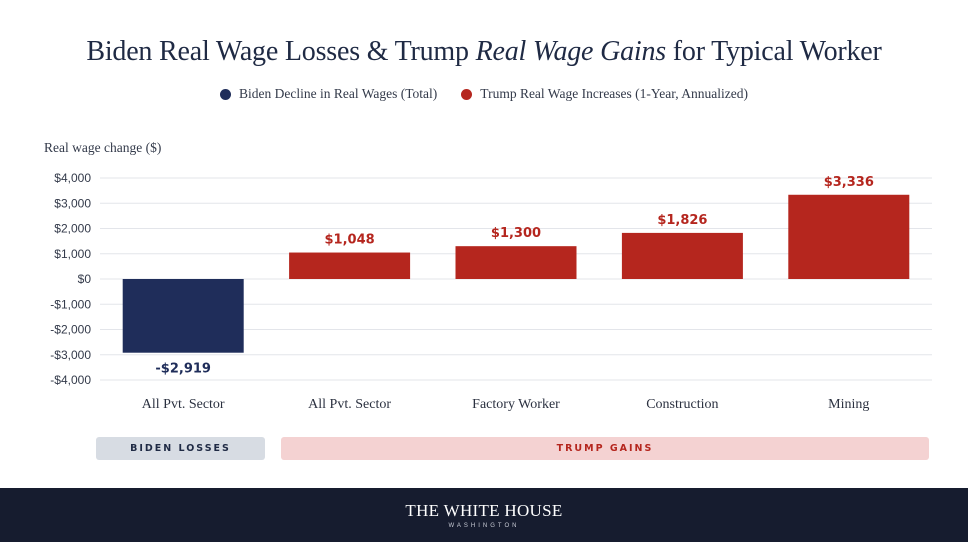 This screenshot has width=968, height=542. Describe the element at coordinates (70, 380) in the screenshot. I see `y-tick-label: -$4,000` at that location.